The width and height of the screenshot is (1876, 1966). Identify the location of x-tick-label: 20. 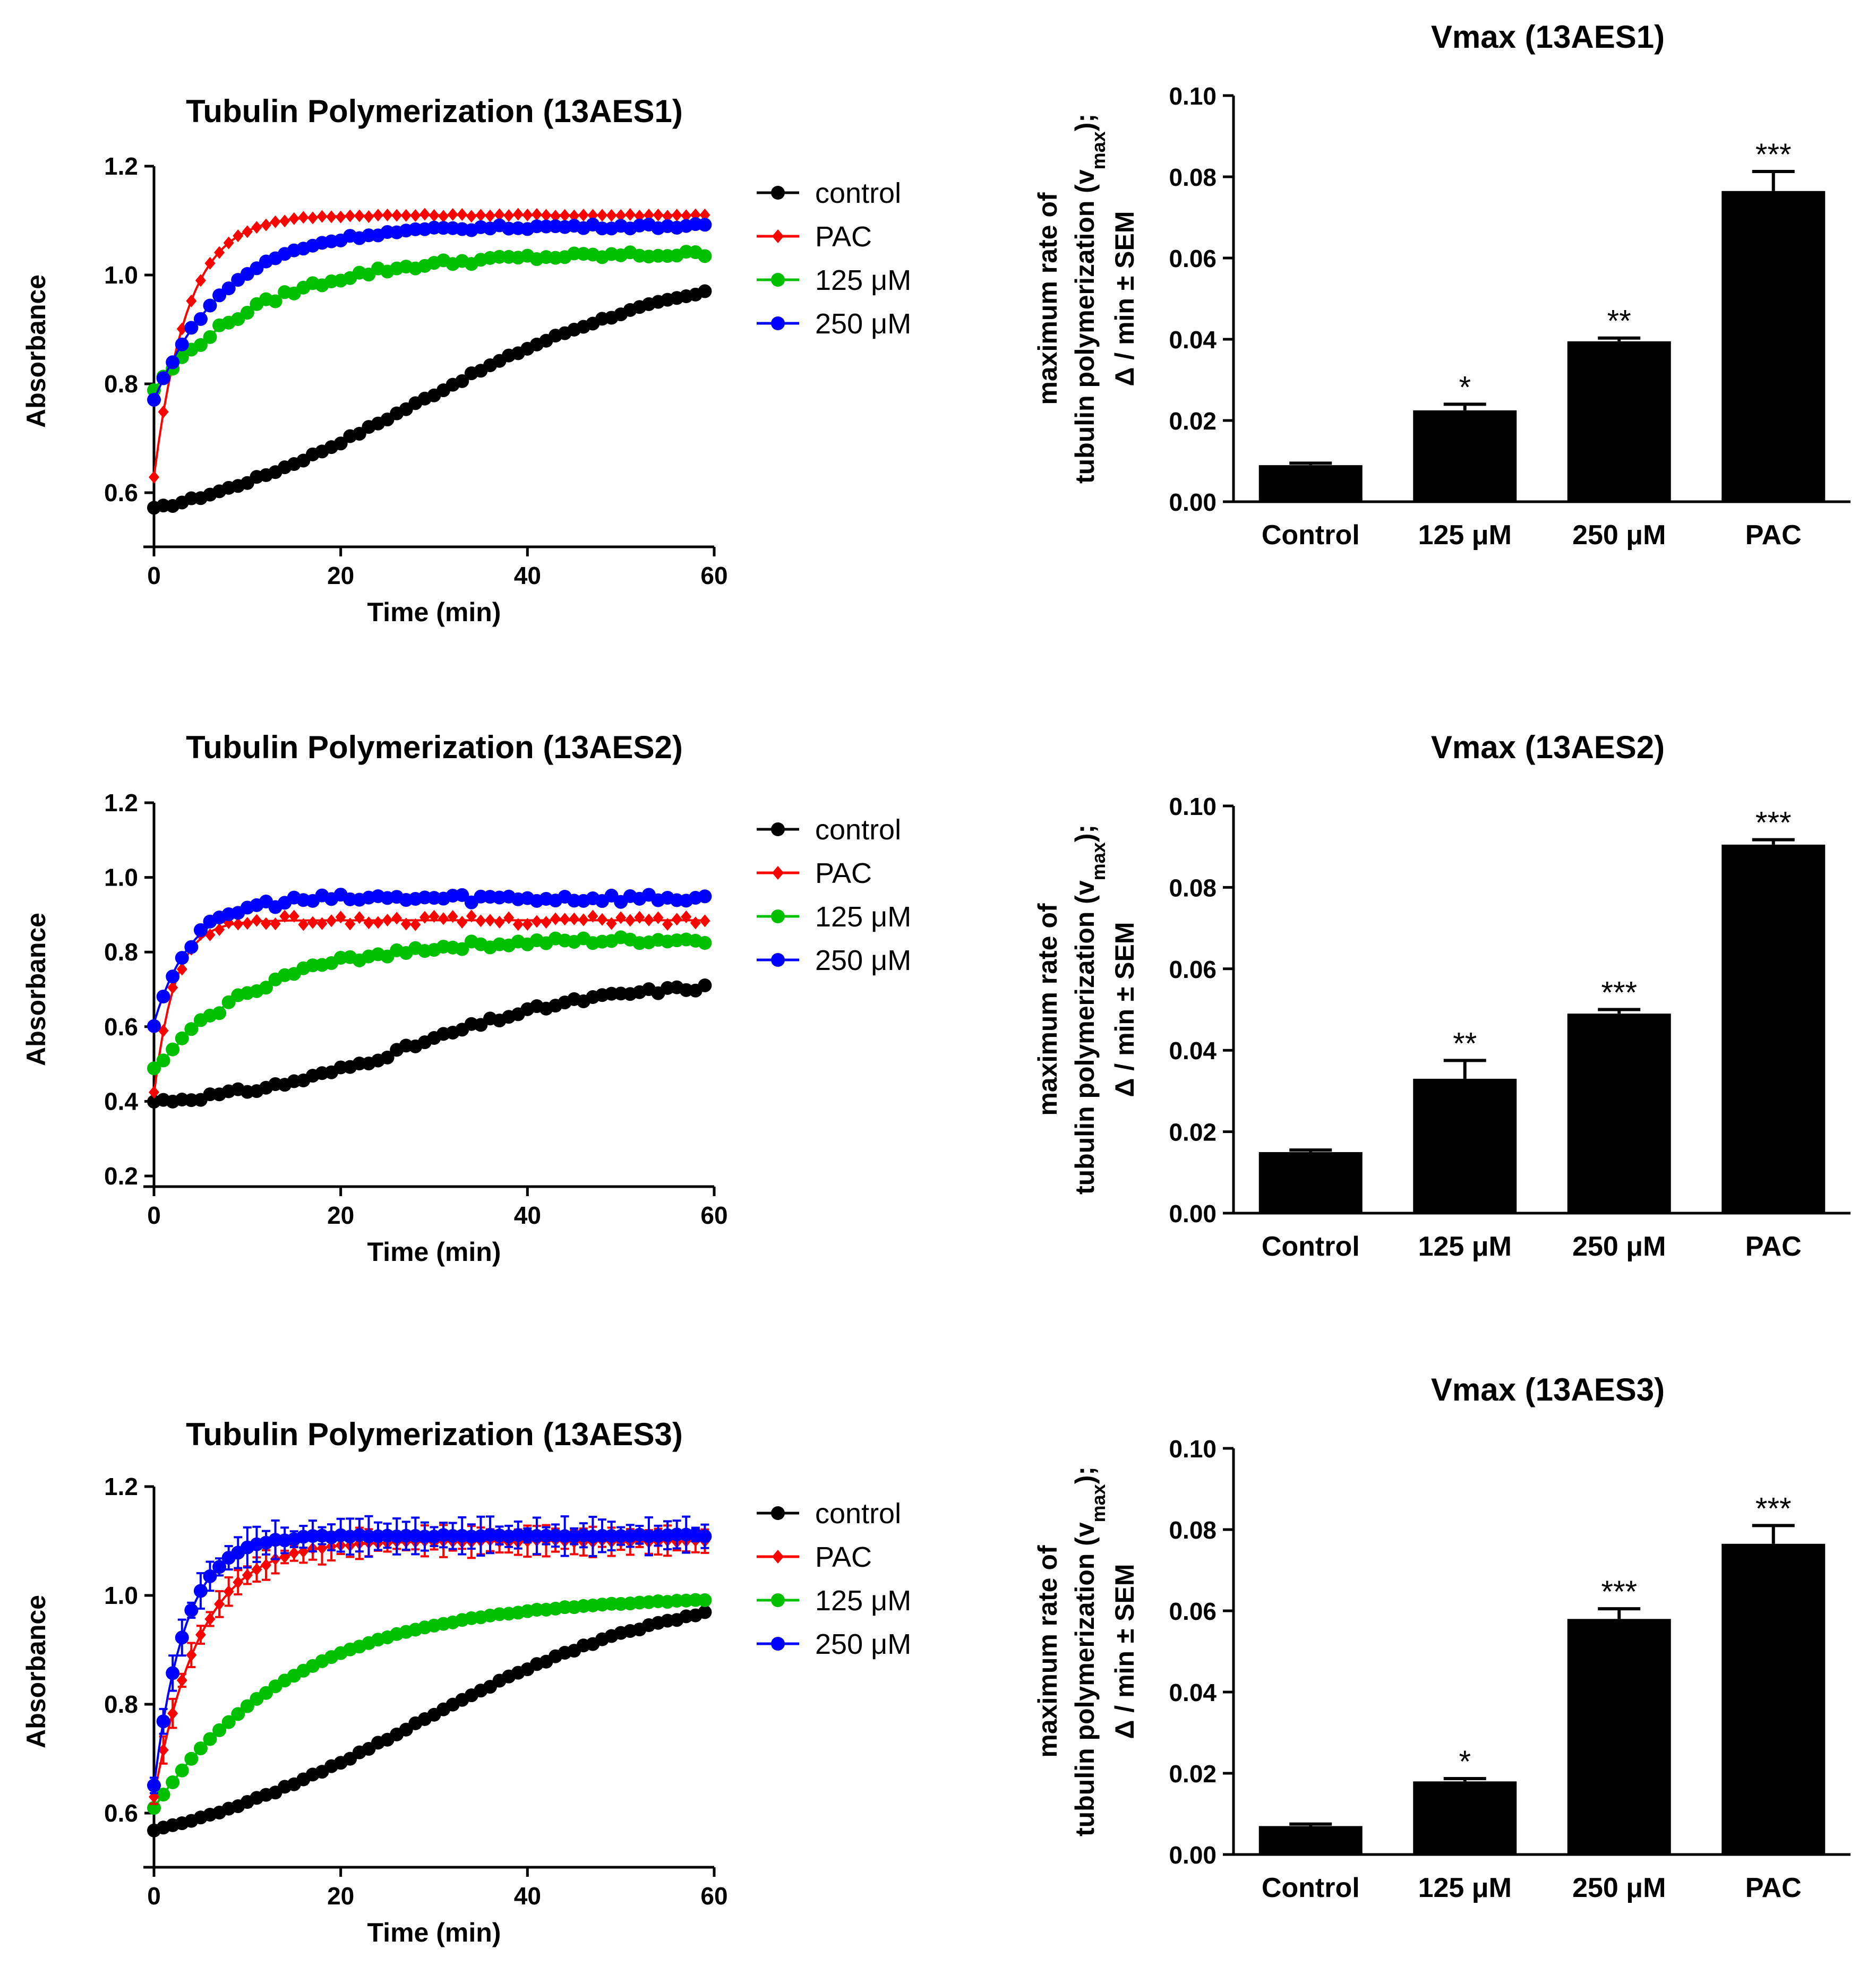
(340, 1896).